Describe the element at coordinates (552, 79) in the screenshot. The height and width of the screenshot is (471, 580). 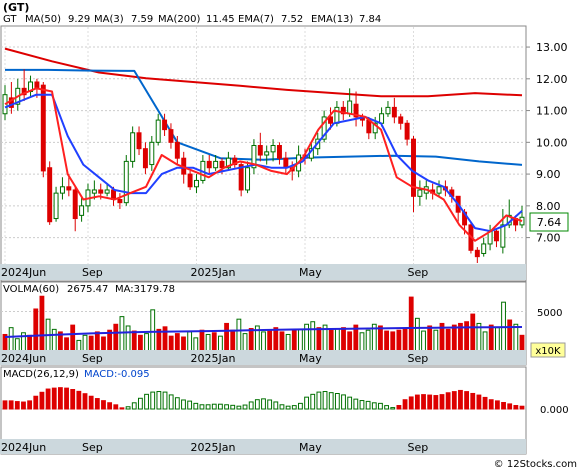
I see `price-tick-label: 12.00` at that location.